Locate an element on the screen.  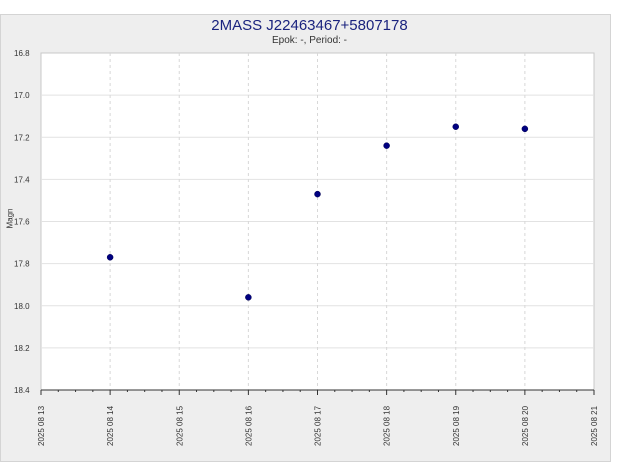
x-tick-label: 2025 08 19 is located at coordinates (456, 425).